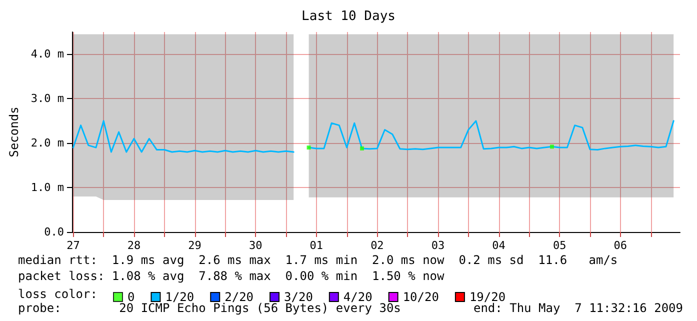  What do you see at coordinates (357, 297) in the screenshot?
I see `legend-label: 4/20` at bounding box center [357, 297].